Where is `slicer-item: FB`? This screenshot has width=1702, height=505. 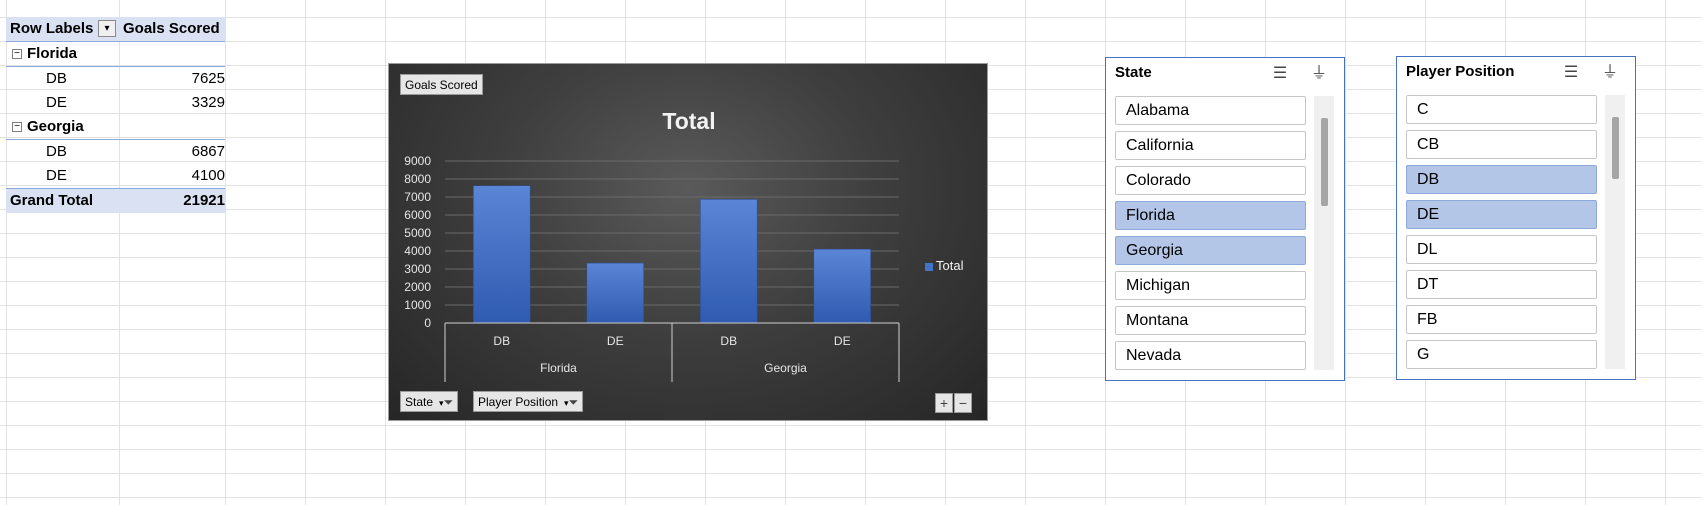
slicer-item: FB is located at coordinates (1501, 319).